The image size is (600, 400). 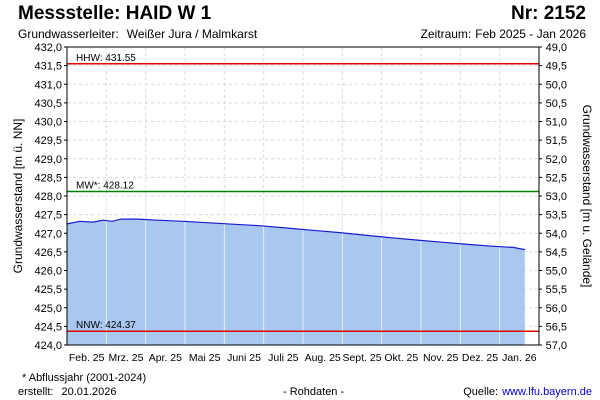 I want to click on y-tick-label: 426,5, so click(x=48, y=253).